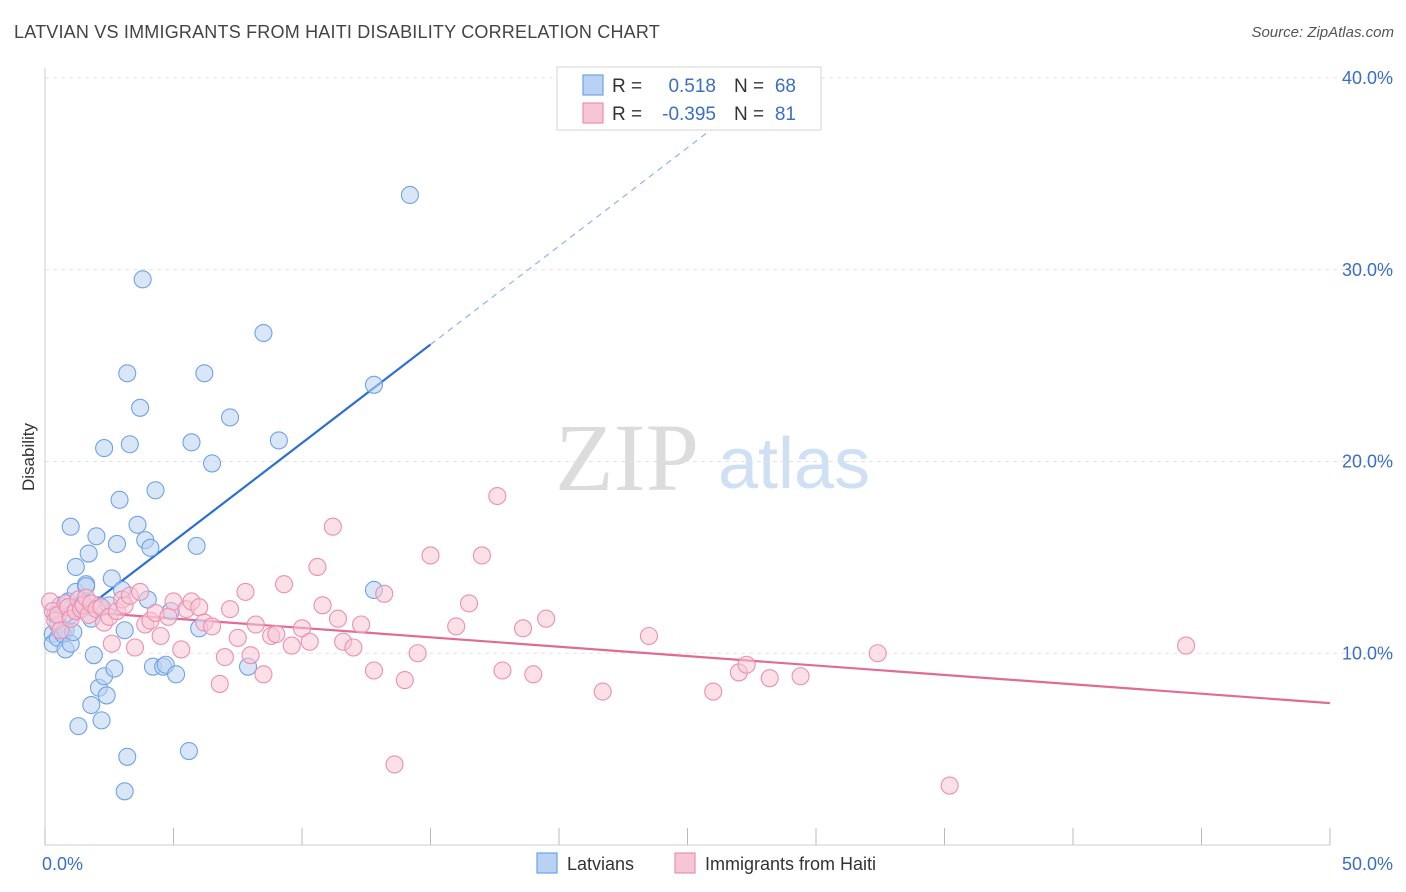 The height and width of the screenshot is (892, 1406). What do you see at coordinates (692, 86) in the screenshot?
I see `legend-r-value-1: 0.518` at bounding box center [692, 86].